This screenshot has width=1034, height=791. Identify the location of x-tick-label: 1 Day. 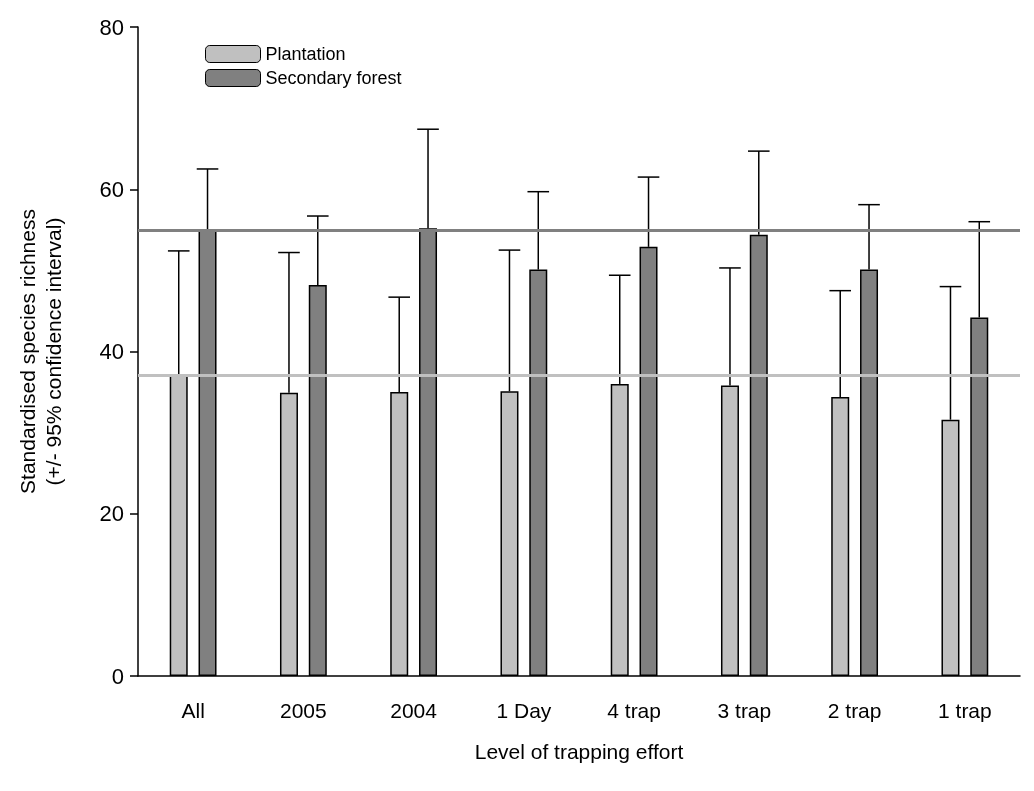
(524, 710).